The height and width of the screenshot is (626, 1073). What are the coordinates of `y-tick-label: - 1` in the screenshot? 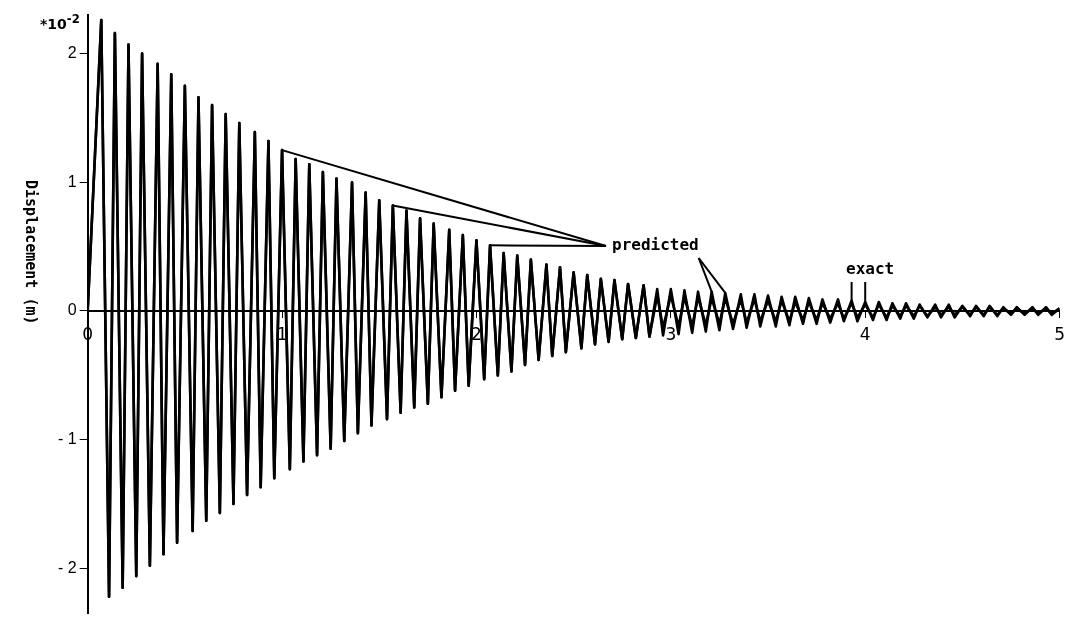 It's located at (67, 439).